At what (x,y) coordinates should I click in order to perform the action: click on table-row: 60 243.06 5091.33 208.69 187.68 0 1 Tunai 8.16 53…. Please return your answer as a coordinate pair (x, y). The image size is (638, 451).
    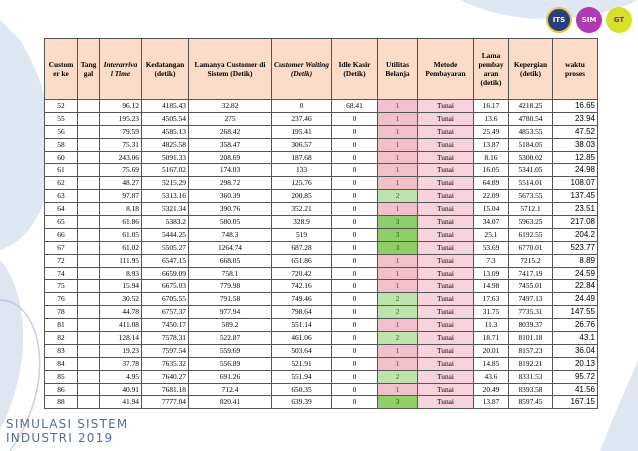
    Looking at the image, I should click on (321, 157).